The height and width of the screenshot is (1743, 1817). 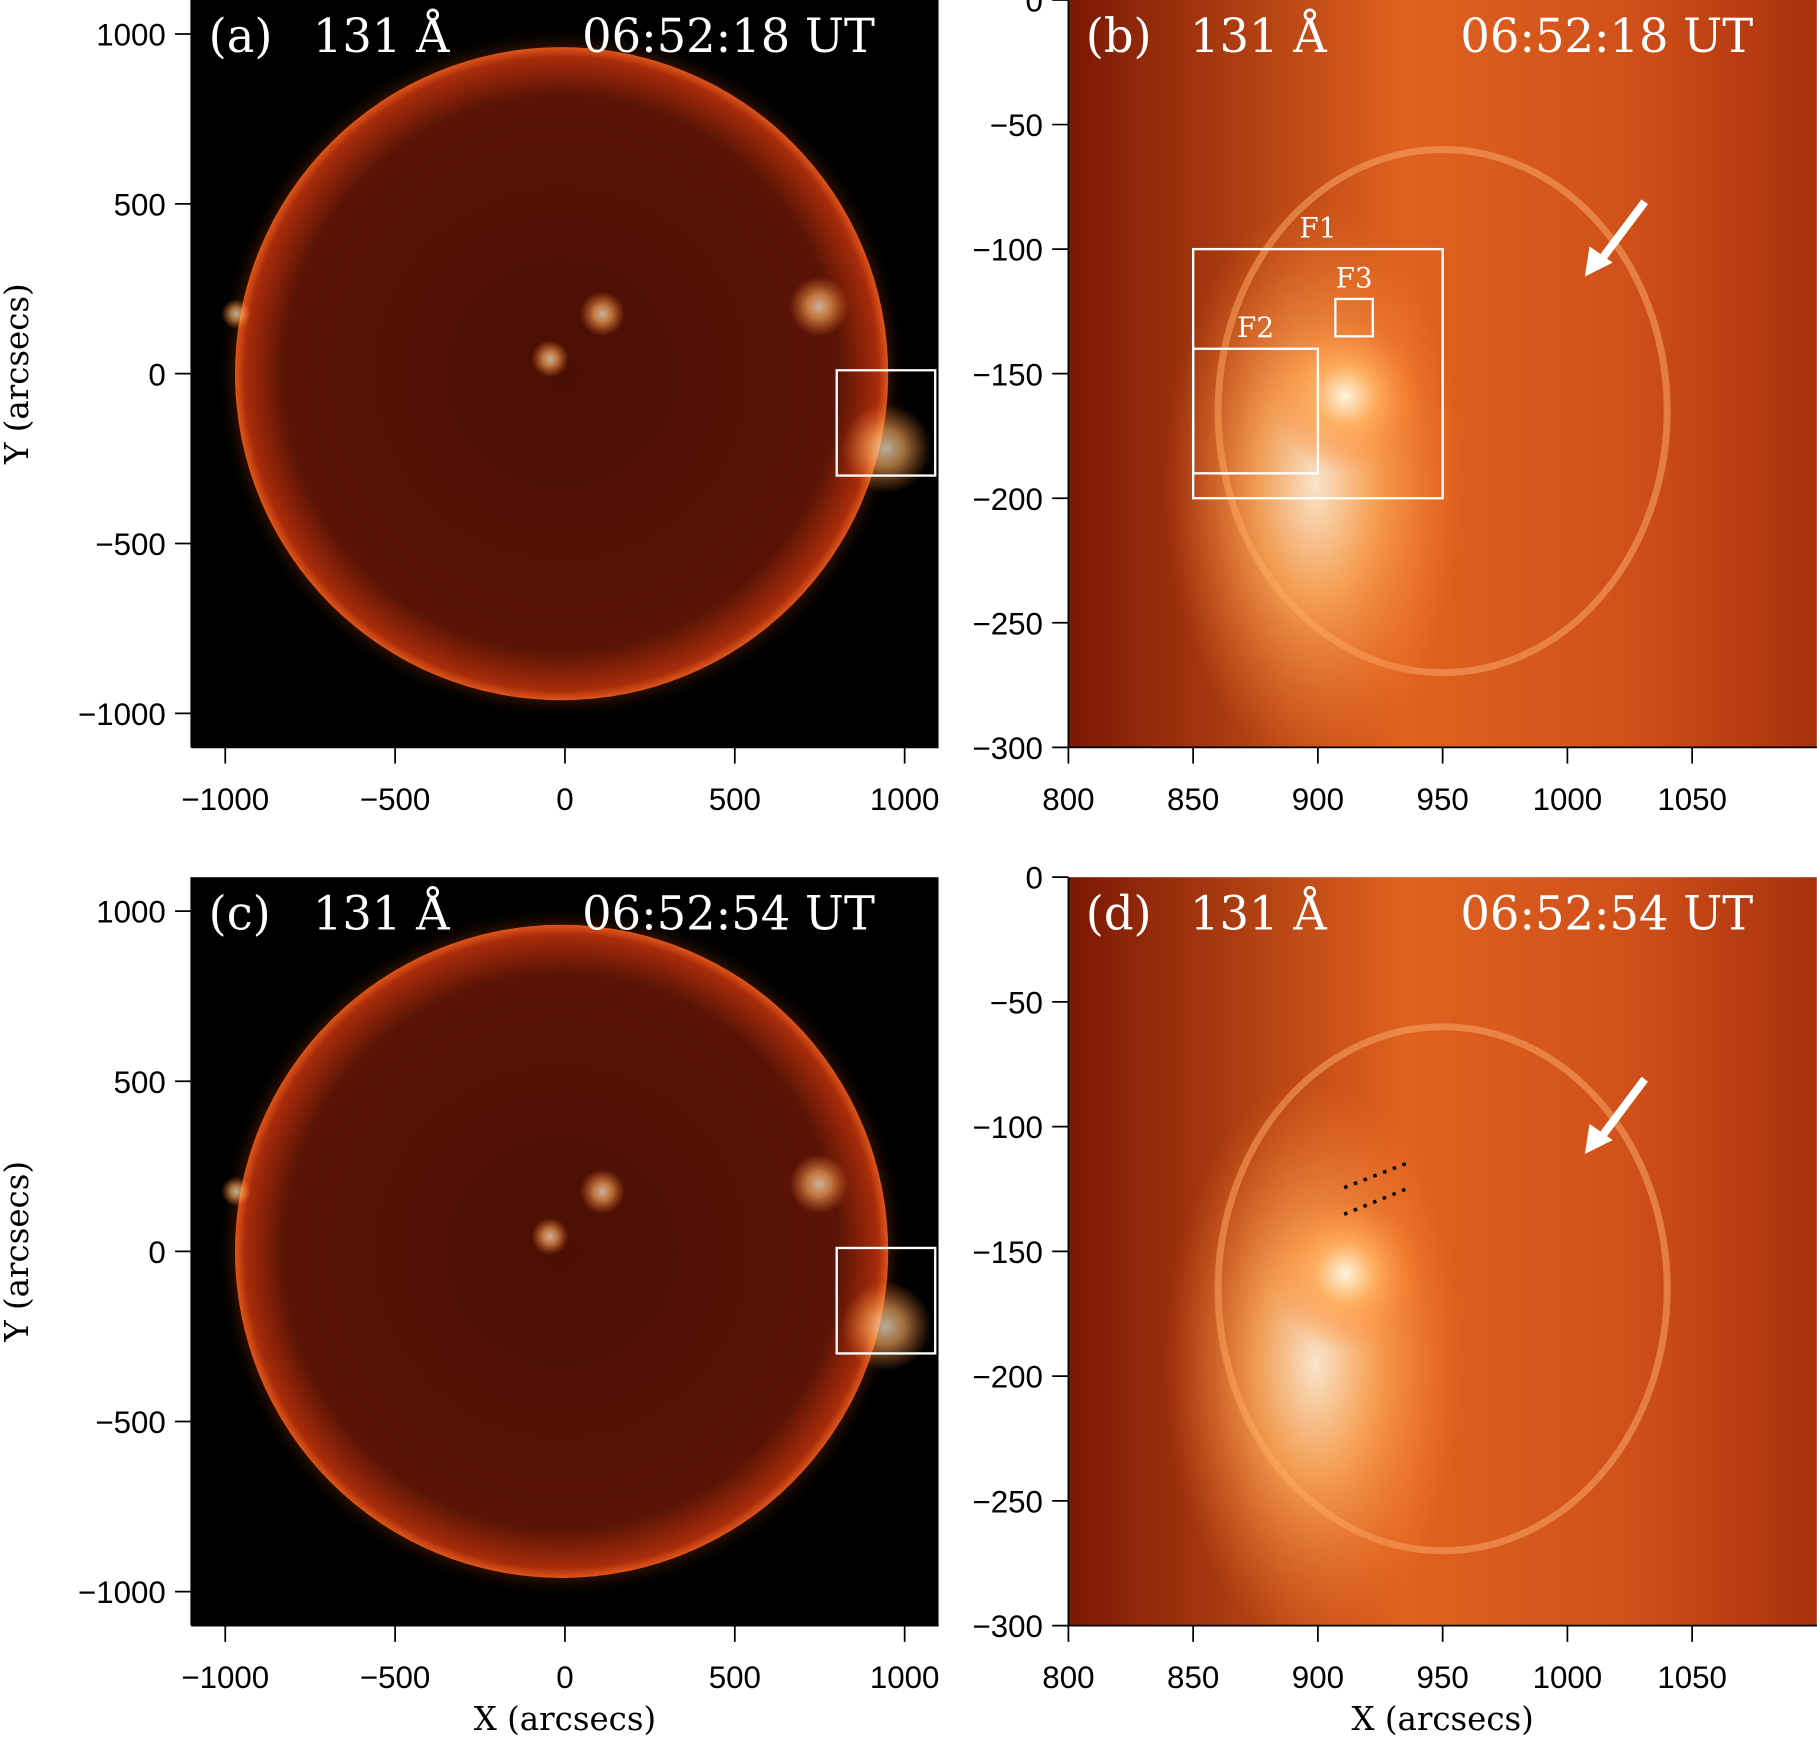 I want to click on box-label: F1, so click(x=1317, y=228).